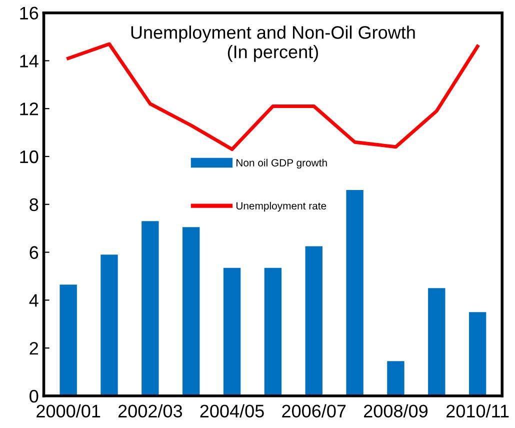 Image resolution: width=515 pixels, height=428 pixels. What do you see at coordinates (314, 411) in the screenshot?
I see `x-tick-label: 2006/07` at bounding box center [314, 411].